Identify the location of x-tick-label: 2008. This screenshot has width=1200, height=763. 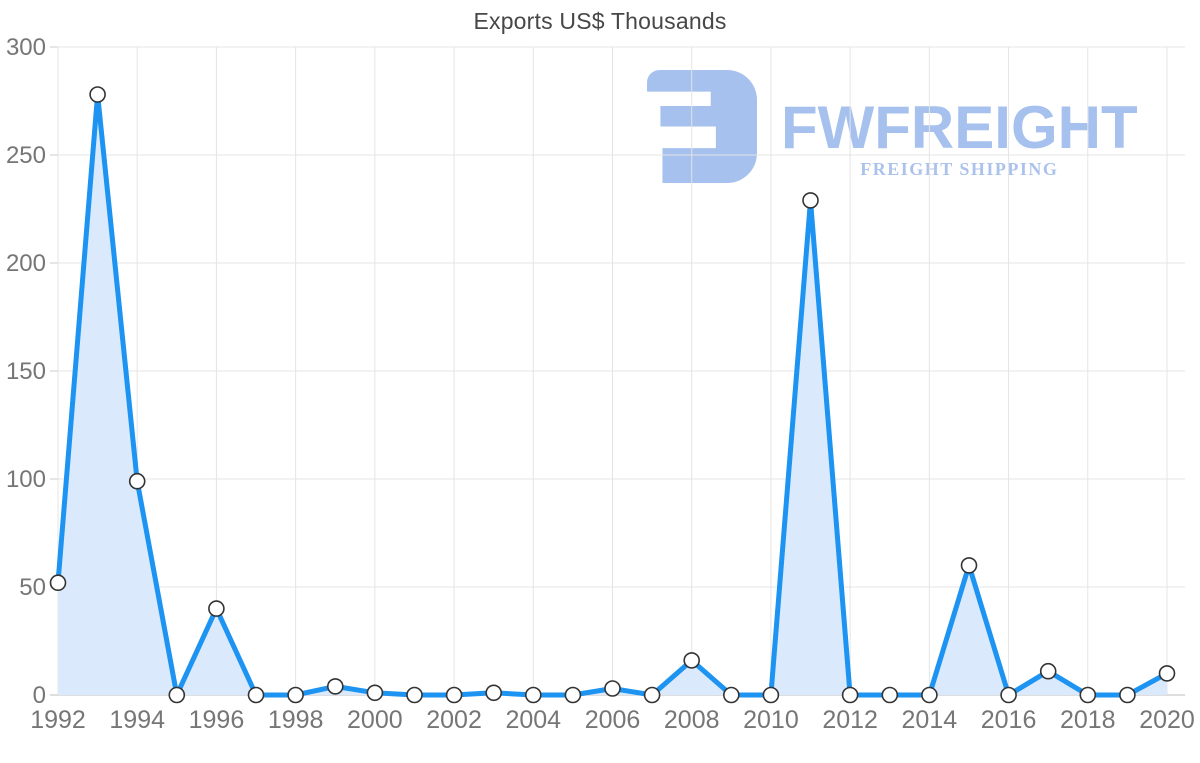
(692, 720).